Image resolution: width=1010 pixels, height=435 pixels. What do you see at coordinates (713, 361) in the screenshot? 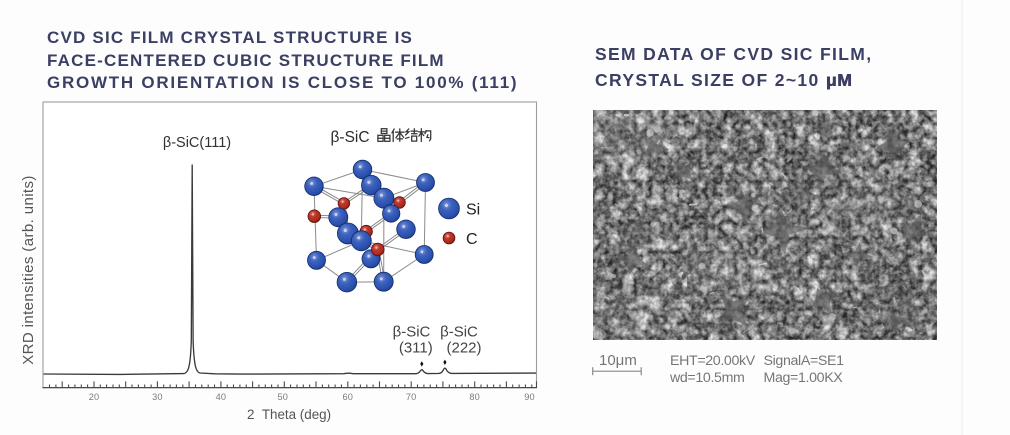
I see `svg-text: EHT=20.00kV` at bounding box center [713, 361].